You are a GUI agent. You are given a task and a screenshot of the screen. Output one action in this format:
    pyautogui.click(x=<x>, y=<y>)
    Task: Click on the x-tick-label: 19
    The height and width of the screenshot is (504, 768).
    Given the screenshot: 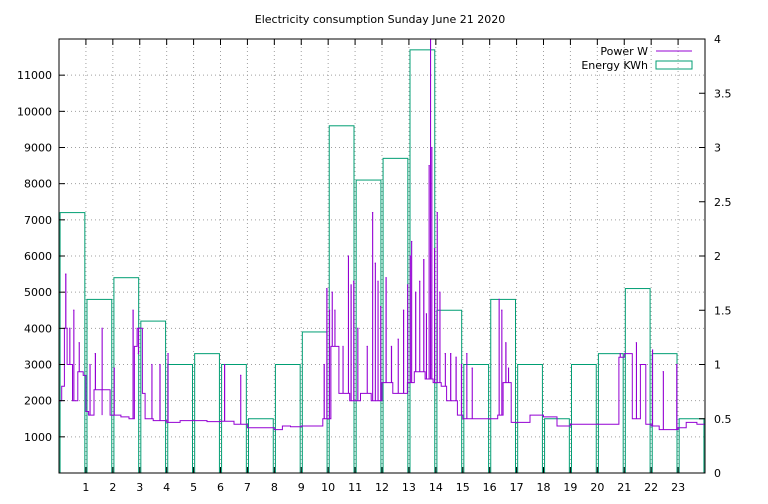 What is the action you would take?
    pyautogui.click(x=570, y=487)
    